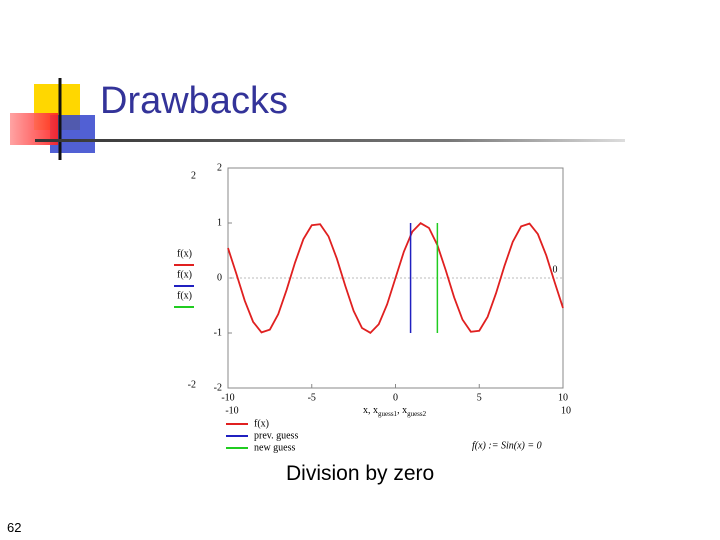 The image size is (720, 540). Describe the element at coordinates (312, 397) in the screenshot. I see `x-tick-label: -5` at that location.